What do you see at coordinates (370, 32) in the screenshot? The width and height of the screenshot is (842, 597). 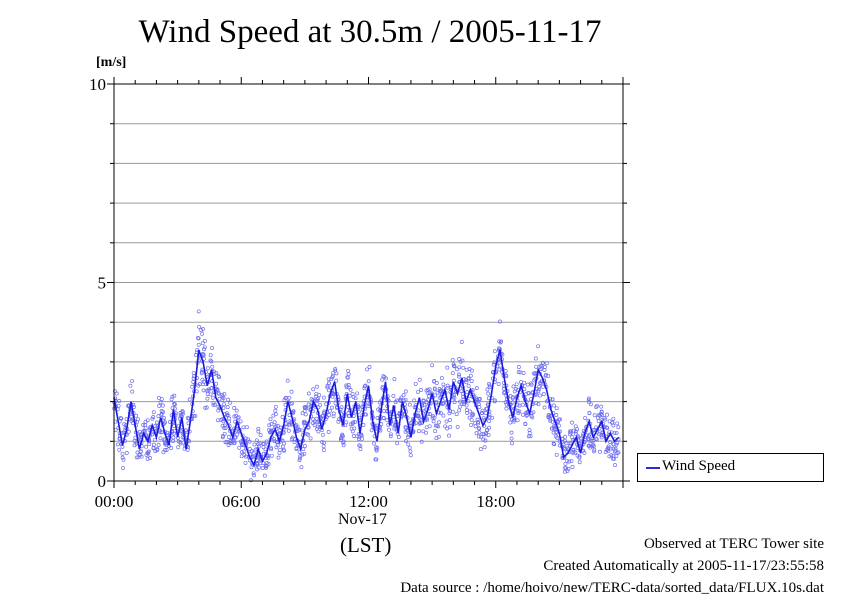 I see `chart-title: Wind Speed at 30.5m / 2005-11-17` at bounding box center [370, 32].